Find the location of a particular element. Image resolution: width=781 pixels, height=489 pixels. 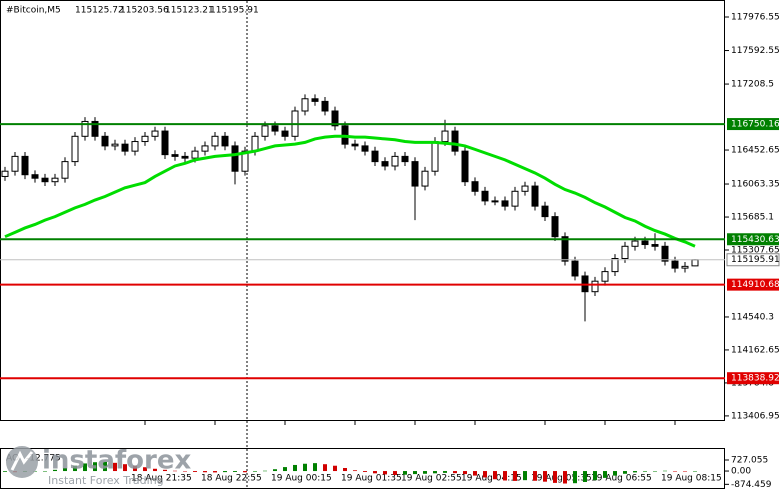

indicator-panel is located at coordinates (362, 468).